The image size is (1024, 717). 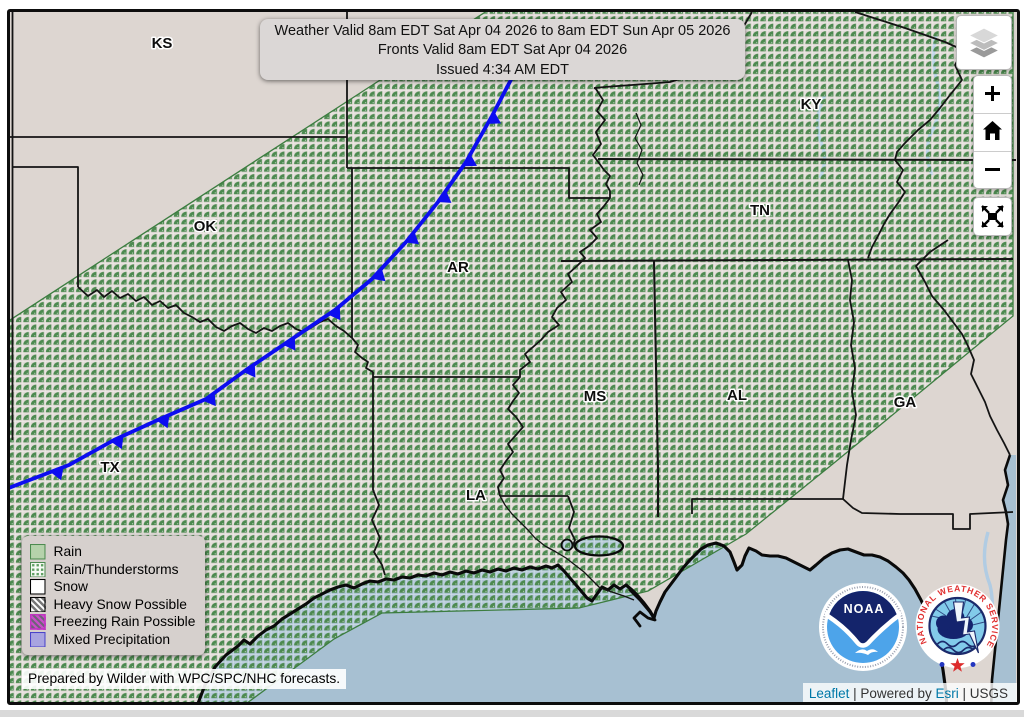 I want to click on svg-text: OK, so click(x=205, y=226).